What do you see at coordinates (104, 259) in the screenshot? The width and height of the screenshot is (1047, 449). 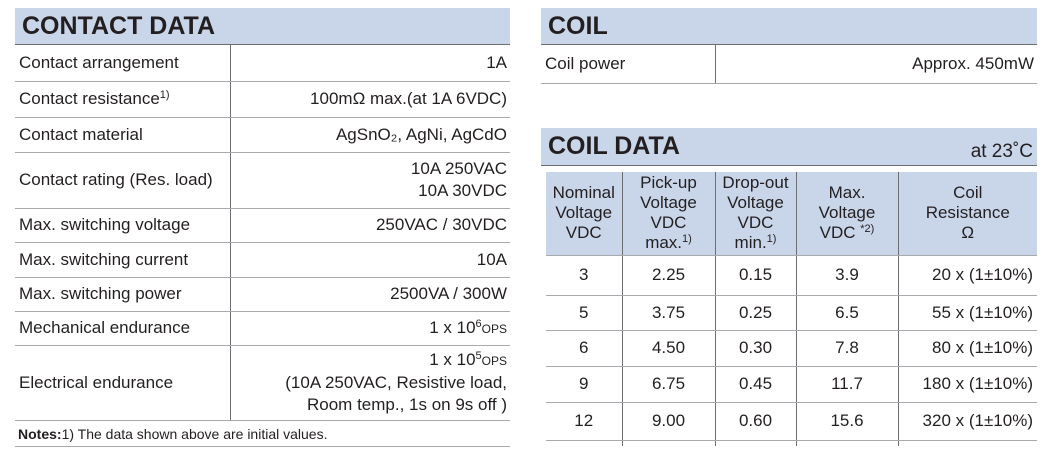 I see `text: Max. switching current` at bounding box center [104, 259].